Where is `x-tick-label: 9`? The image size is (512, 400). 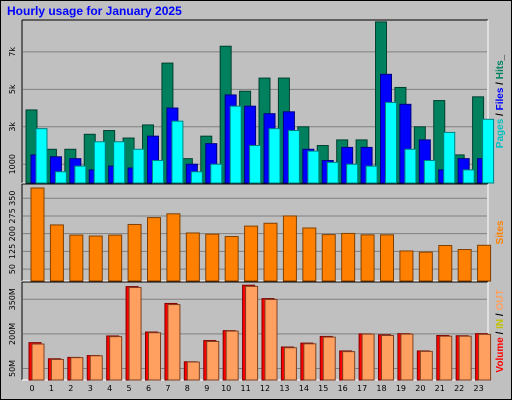
x-tick-label: 9 is located at coordinates (206, 388).